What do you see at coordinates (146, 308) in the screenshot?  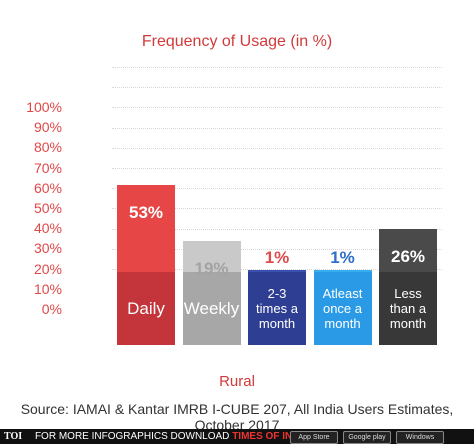 I see `category-box: Daily` at bounding box center [146, 308].